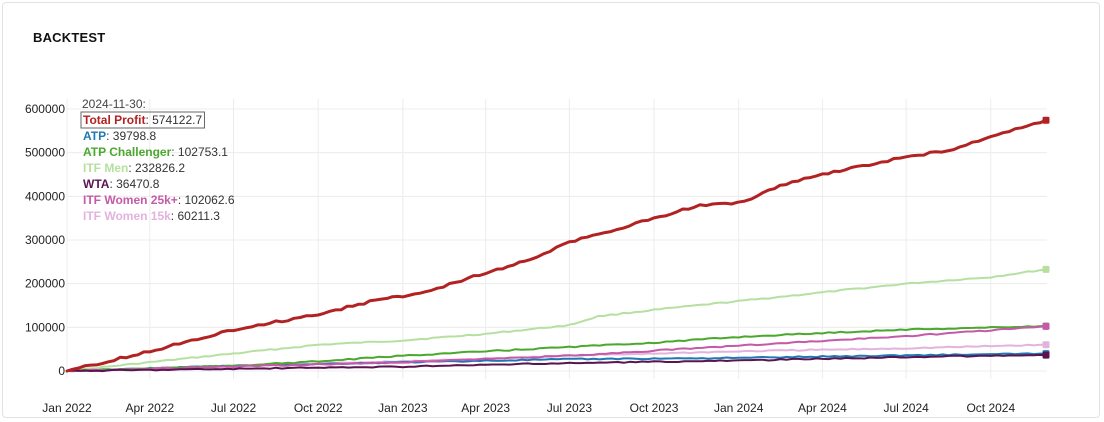 The width and height of the screenshot is (1104, 422). What do you see at coordinates (114, 104) in the screenshot?
I see `tooltip-date: 2024-11-30:` at bounding box center [114, 104].